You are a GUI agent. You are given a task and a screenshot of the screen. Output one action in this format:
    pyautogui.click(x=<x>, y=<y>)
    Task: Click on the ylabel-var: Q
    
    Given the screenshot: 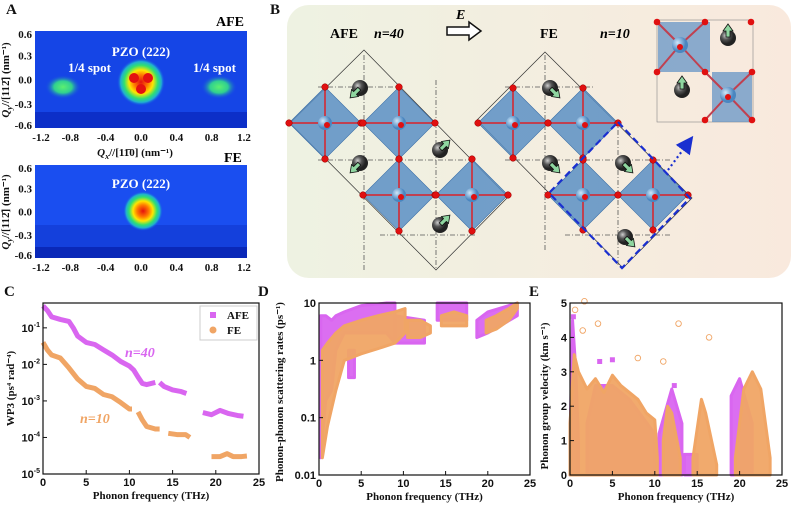 What is the action you would take?
    pyautogui.click(x=6, y=114)
    